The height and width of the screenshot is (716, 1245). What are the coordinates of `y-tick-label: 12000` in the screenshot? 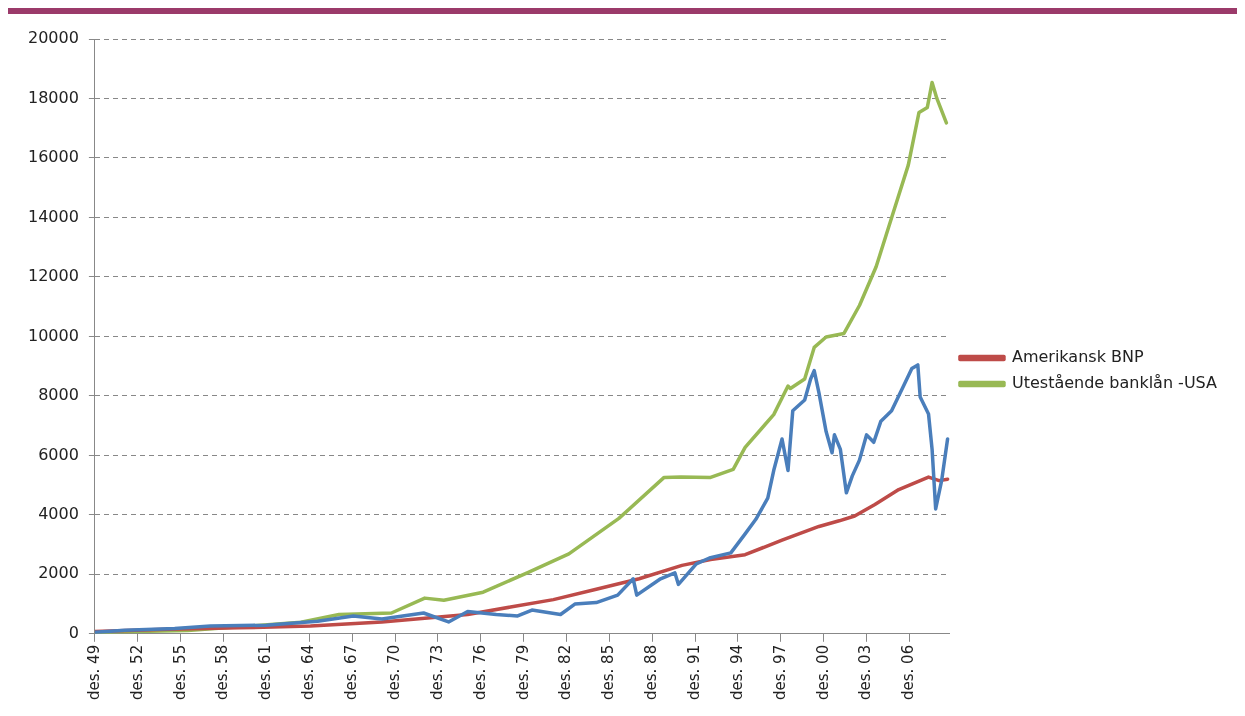 It's located at (53, 276).